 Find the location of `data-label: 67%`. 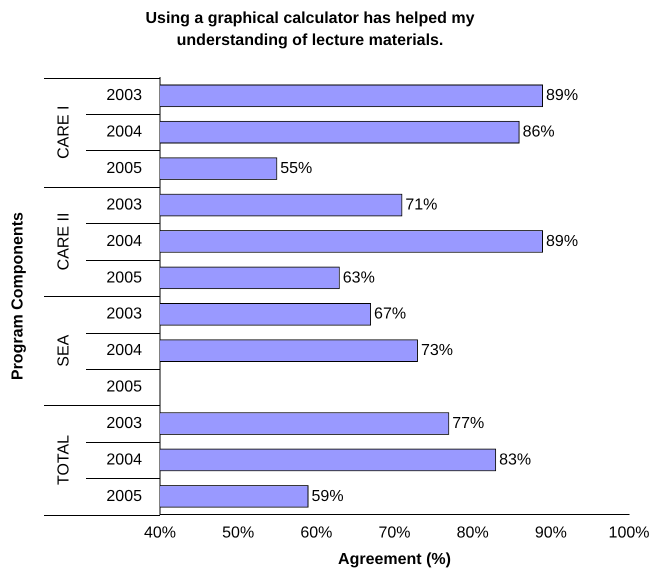

data-label: 67% is located at coordinates (390, 314).